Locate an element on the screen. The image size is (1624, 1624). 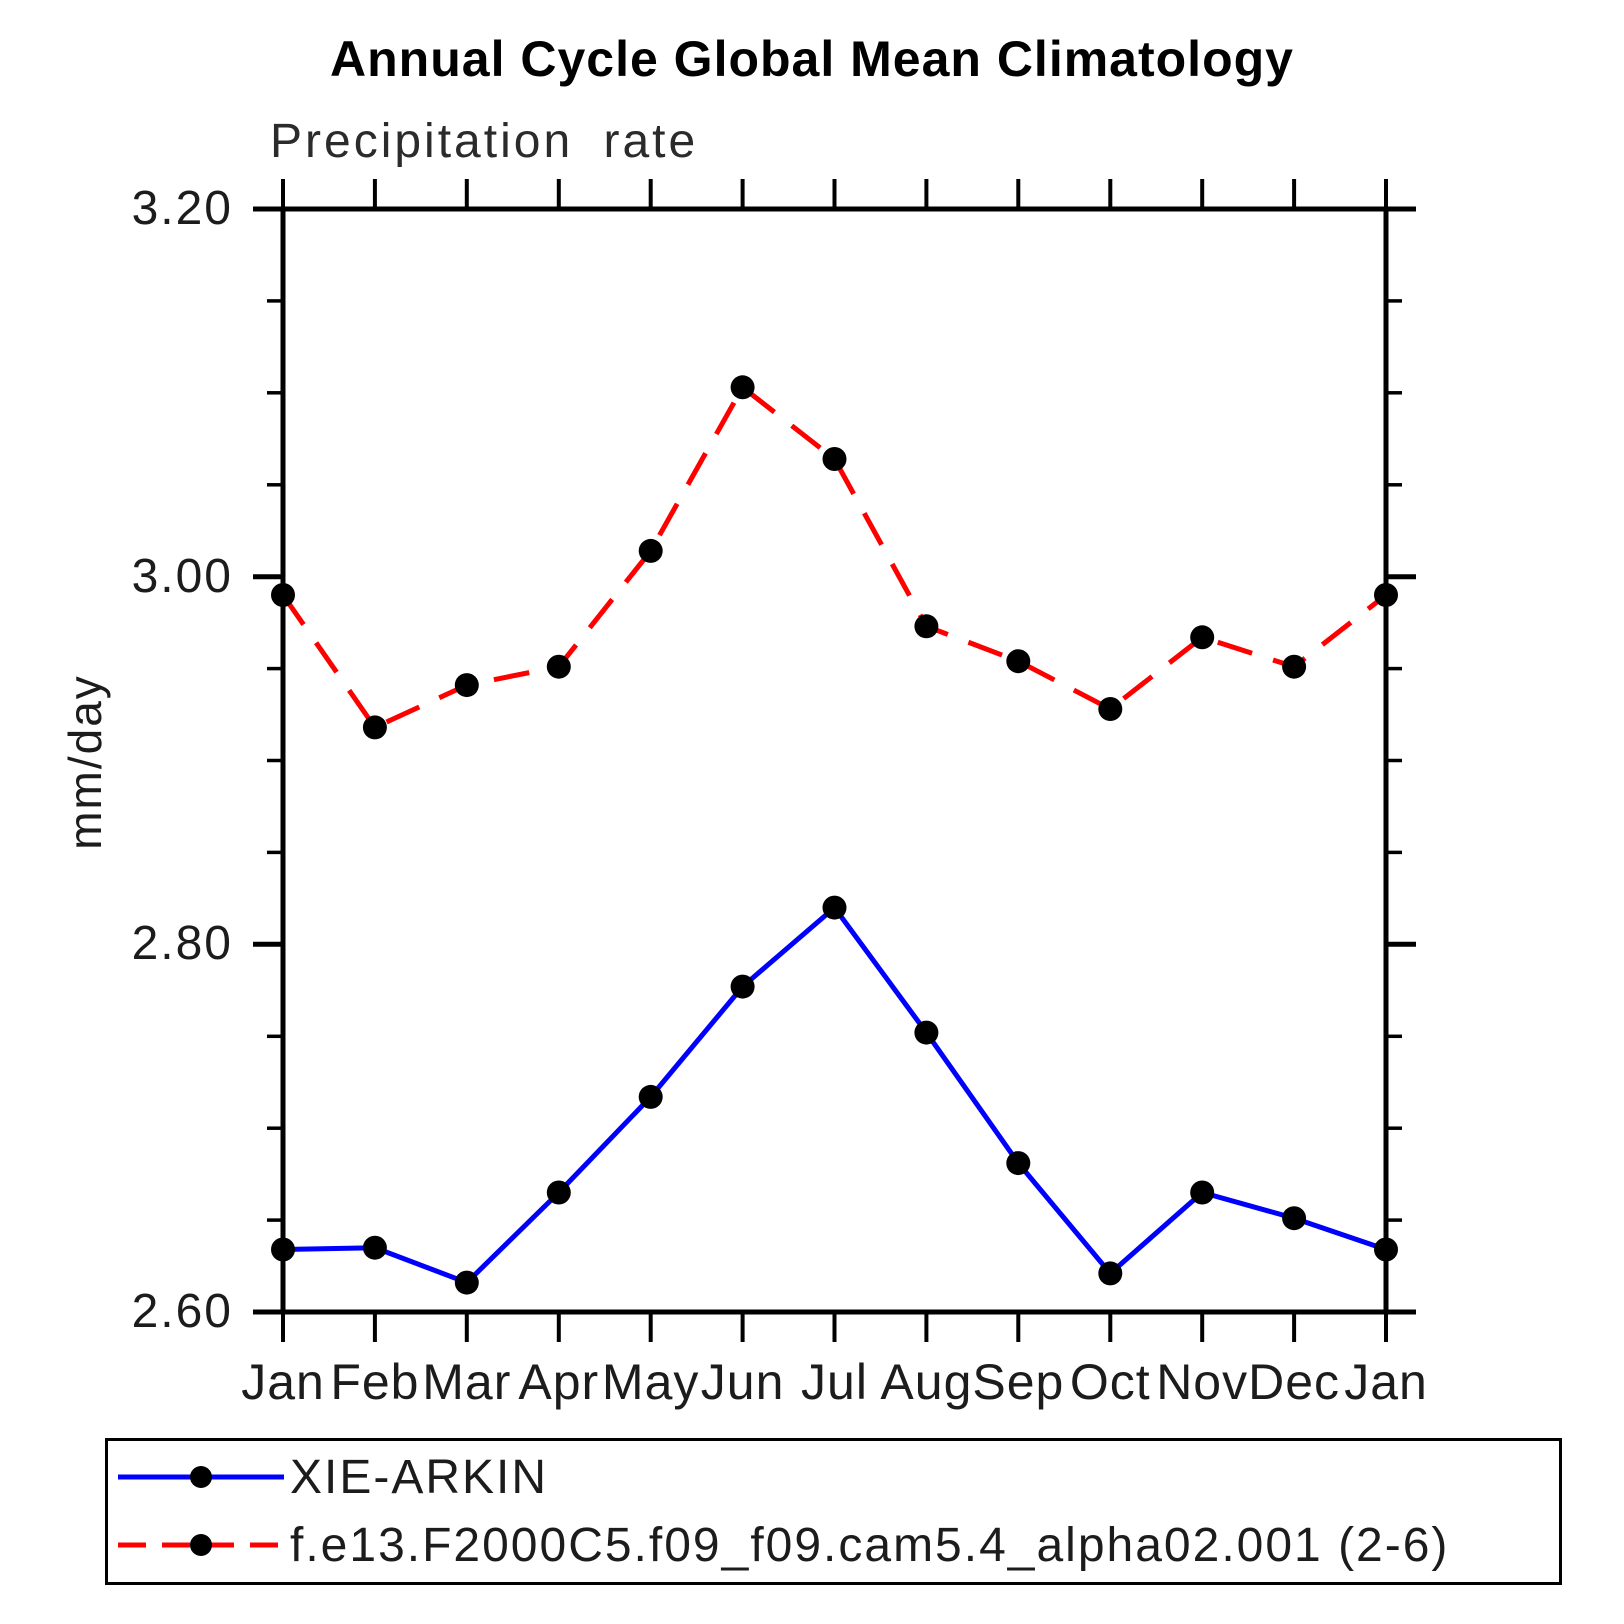
y-tick-label: 2.80 is located at coordinates (182, 944).